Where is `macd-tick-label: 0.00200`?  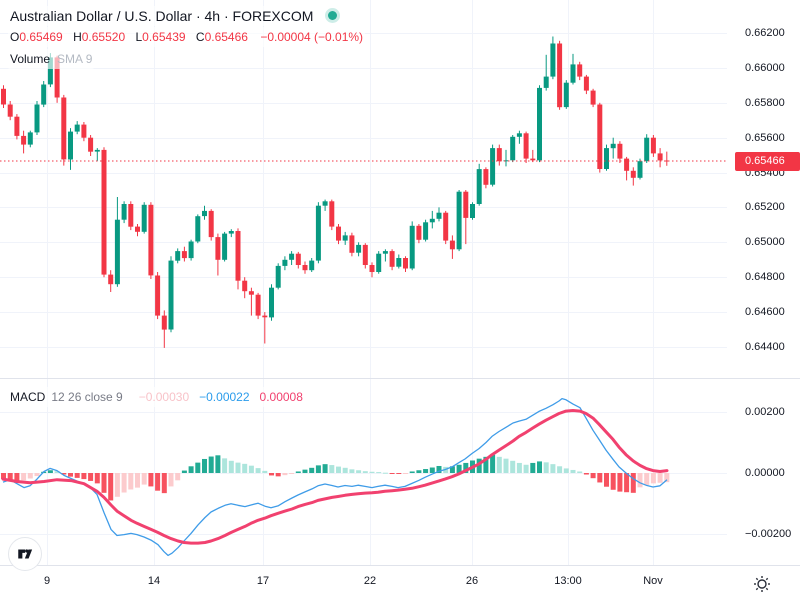 macd-tick-label: 0.00200 is located at coordinates (765, 412).